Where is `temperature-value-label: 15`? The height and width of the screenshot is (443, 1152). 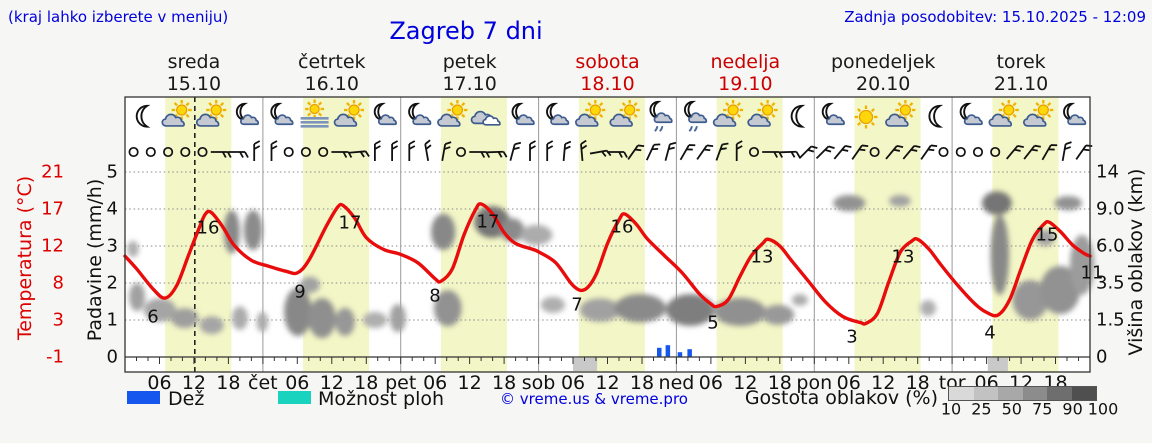 temperature-value-label: 15 is located at coordinates (1047, 235).